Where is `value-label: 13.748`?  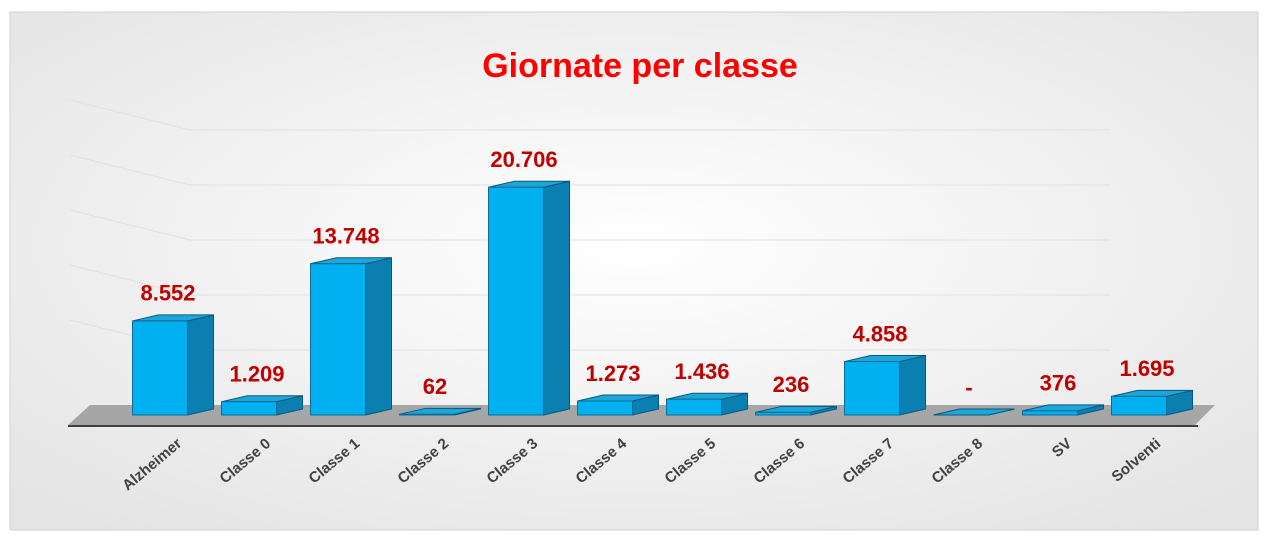
value-label: 13.748 is located at coordinates (345, 236).